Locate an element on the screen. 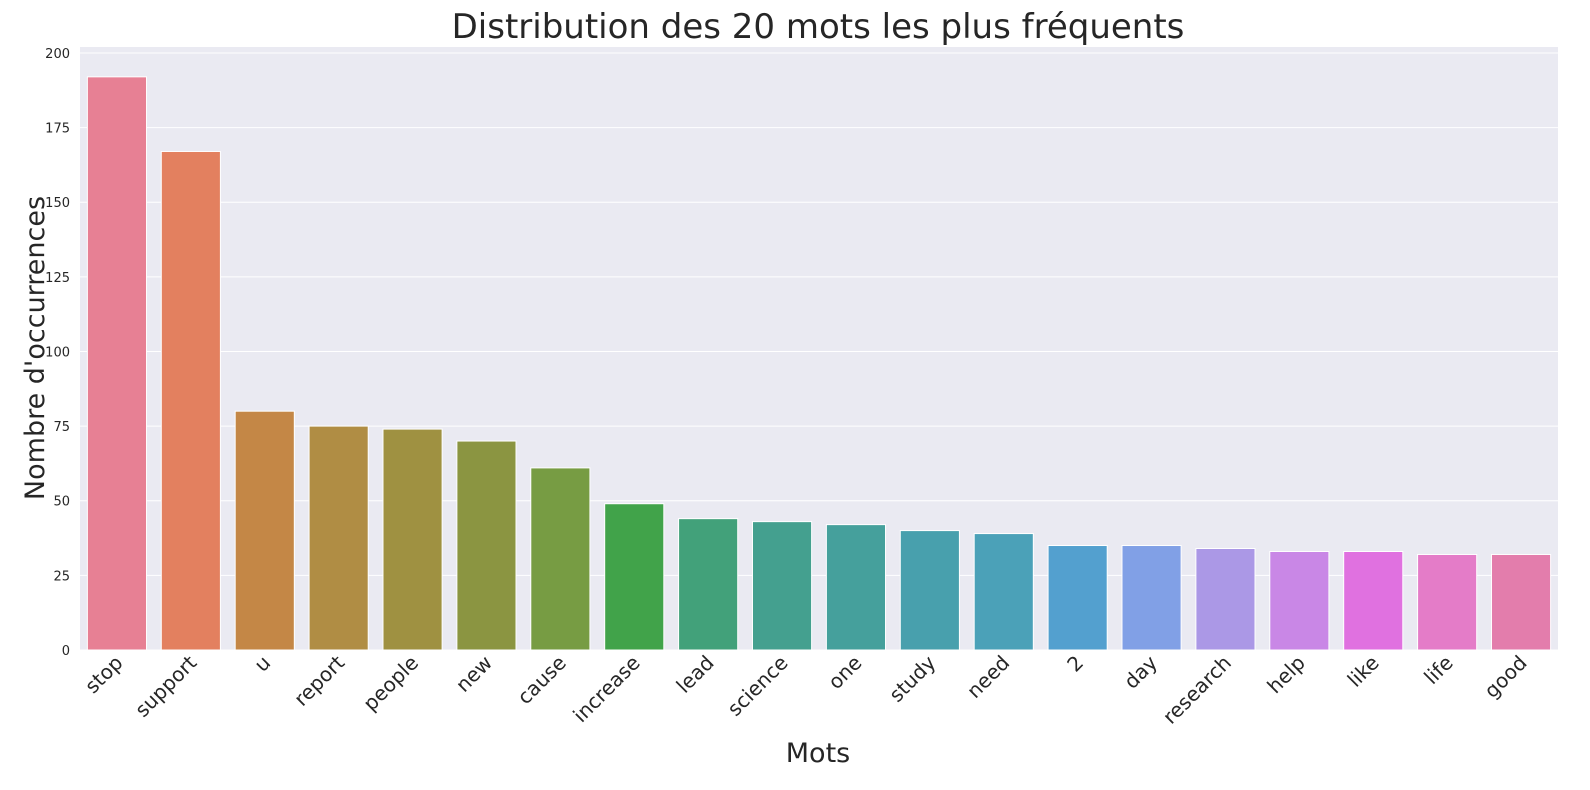 Image resolution: width=1590 pixels, height=790 pixels. bar-need is located at coordinates (1003, 592).